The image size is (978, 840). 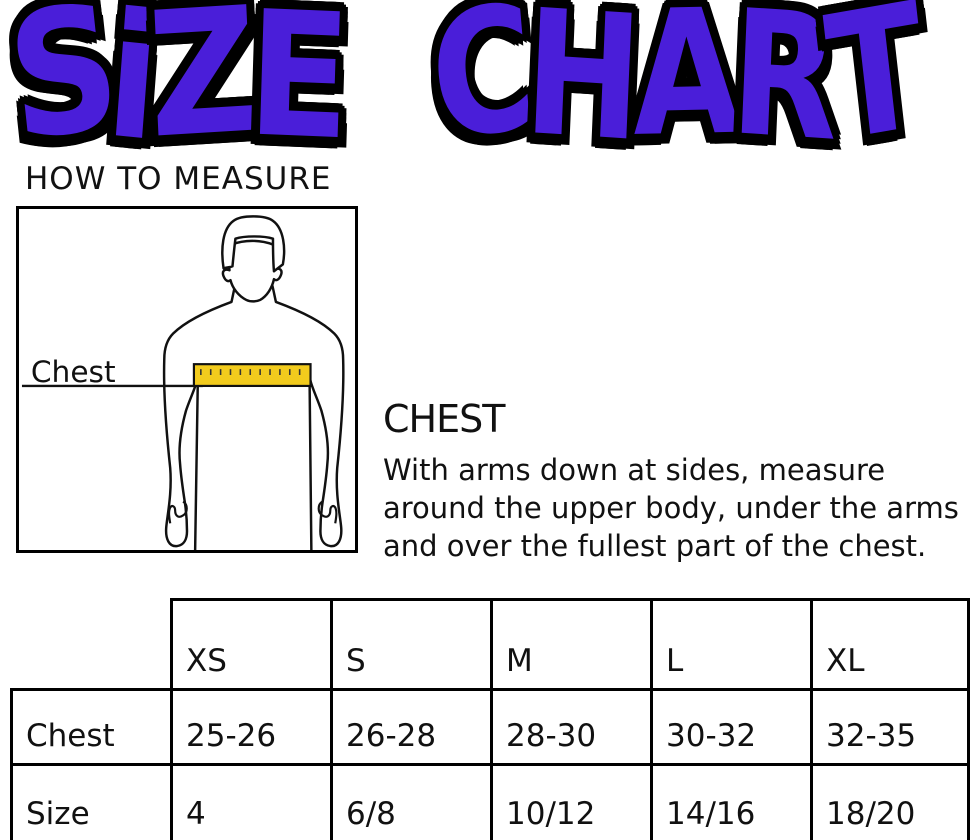 I want to click on measurement-figure-box: Chest, so click(x=187, y=379).